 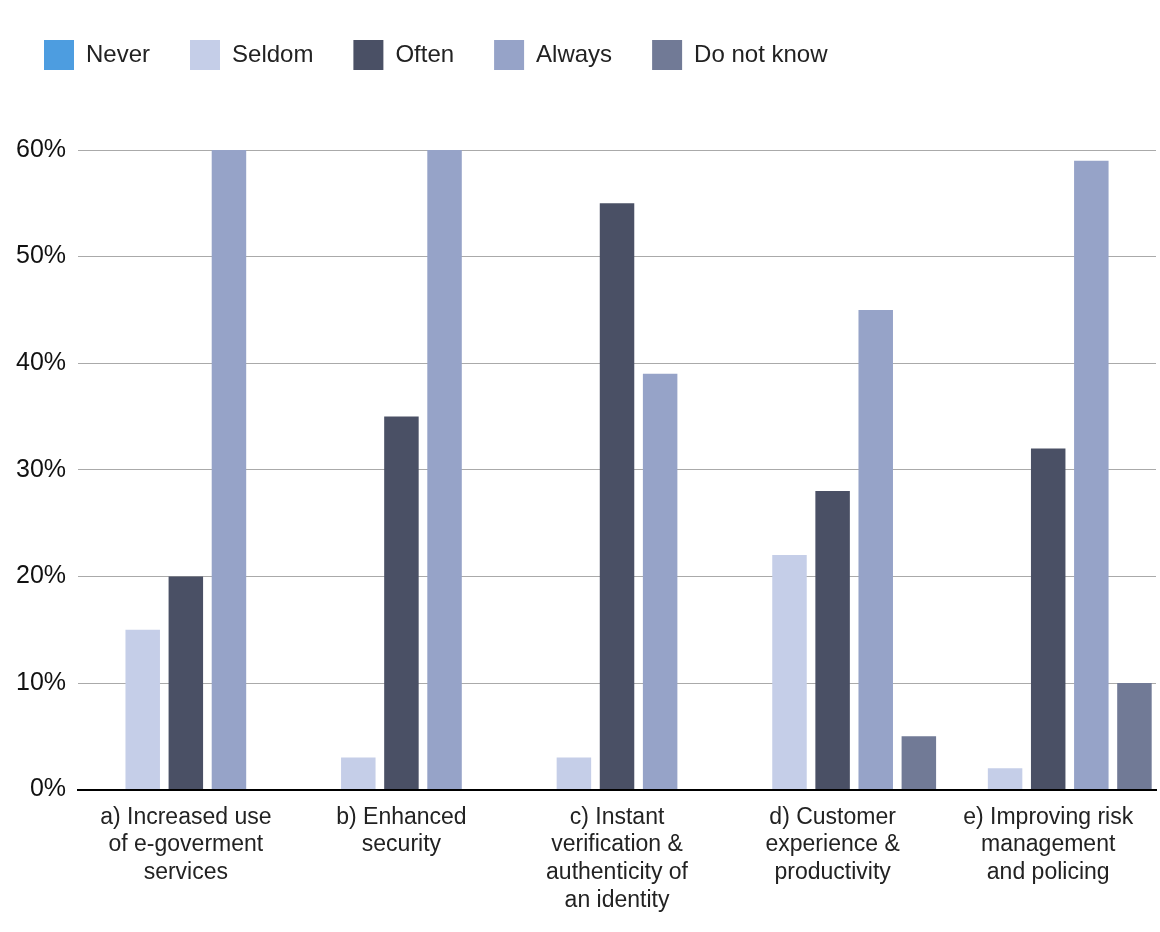 I want to click on y-tick-label: 30%, so click(x=41, y=467).